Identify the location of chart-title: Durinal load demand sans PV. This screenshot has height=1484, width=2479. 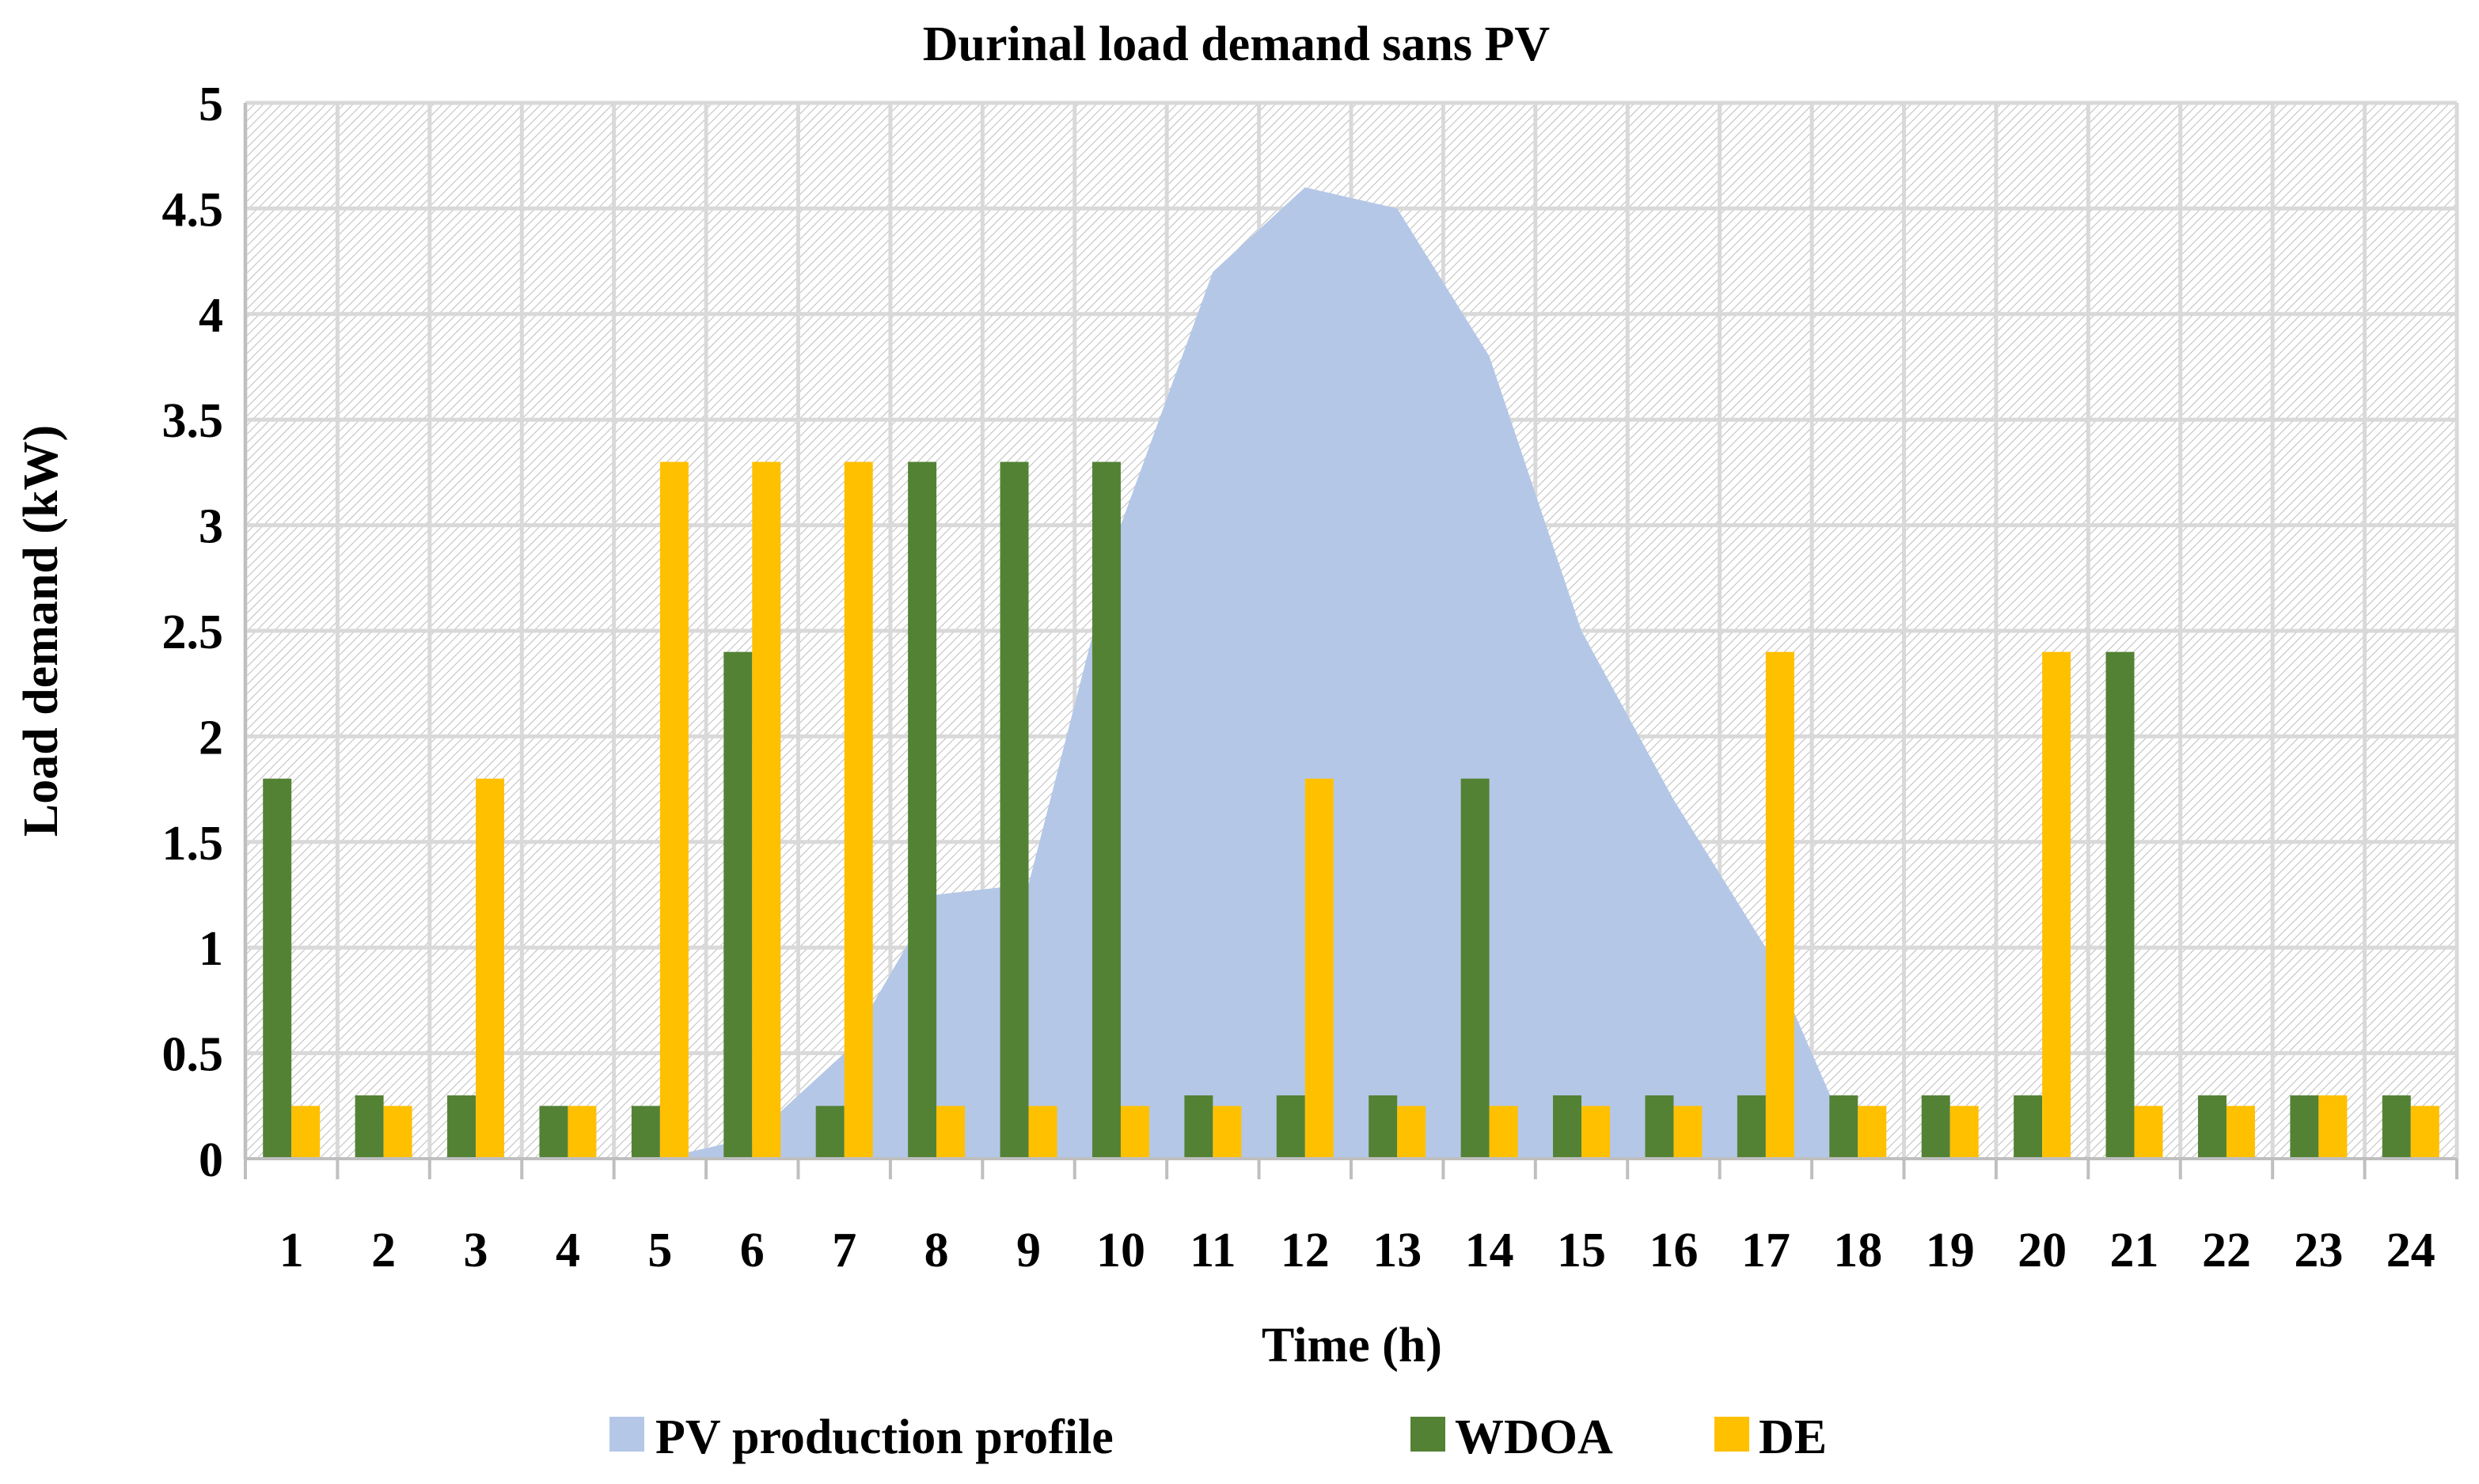
(1237, 44).